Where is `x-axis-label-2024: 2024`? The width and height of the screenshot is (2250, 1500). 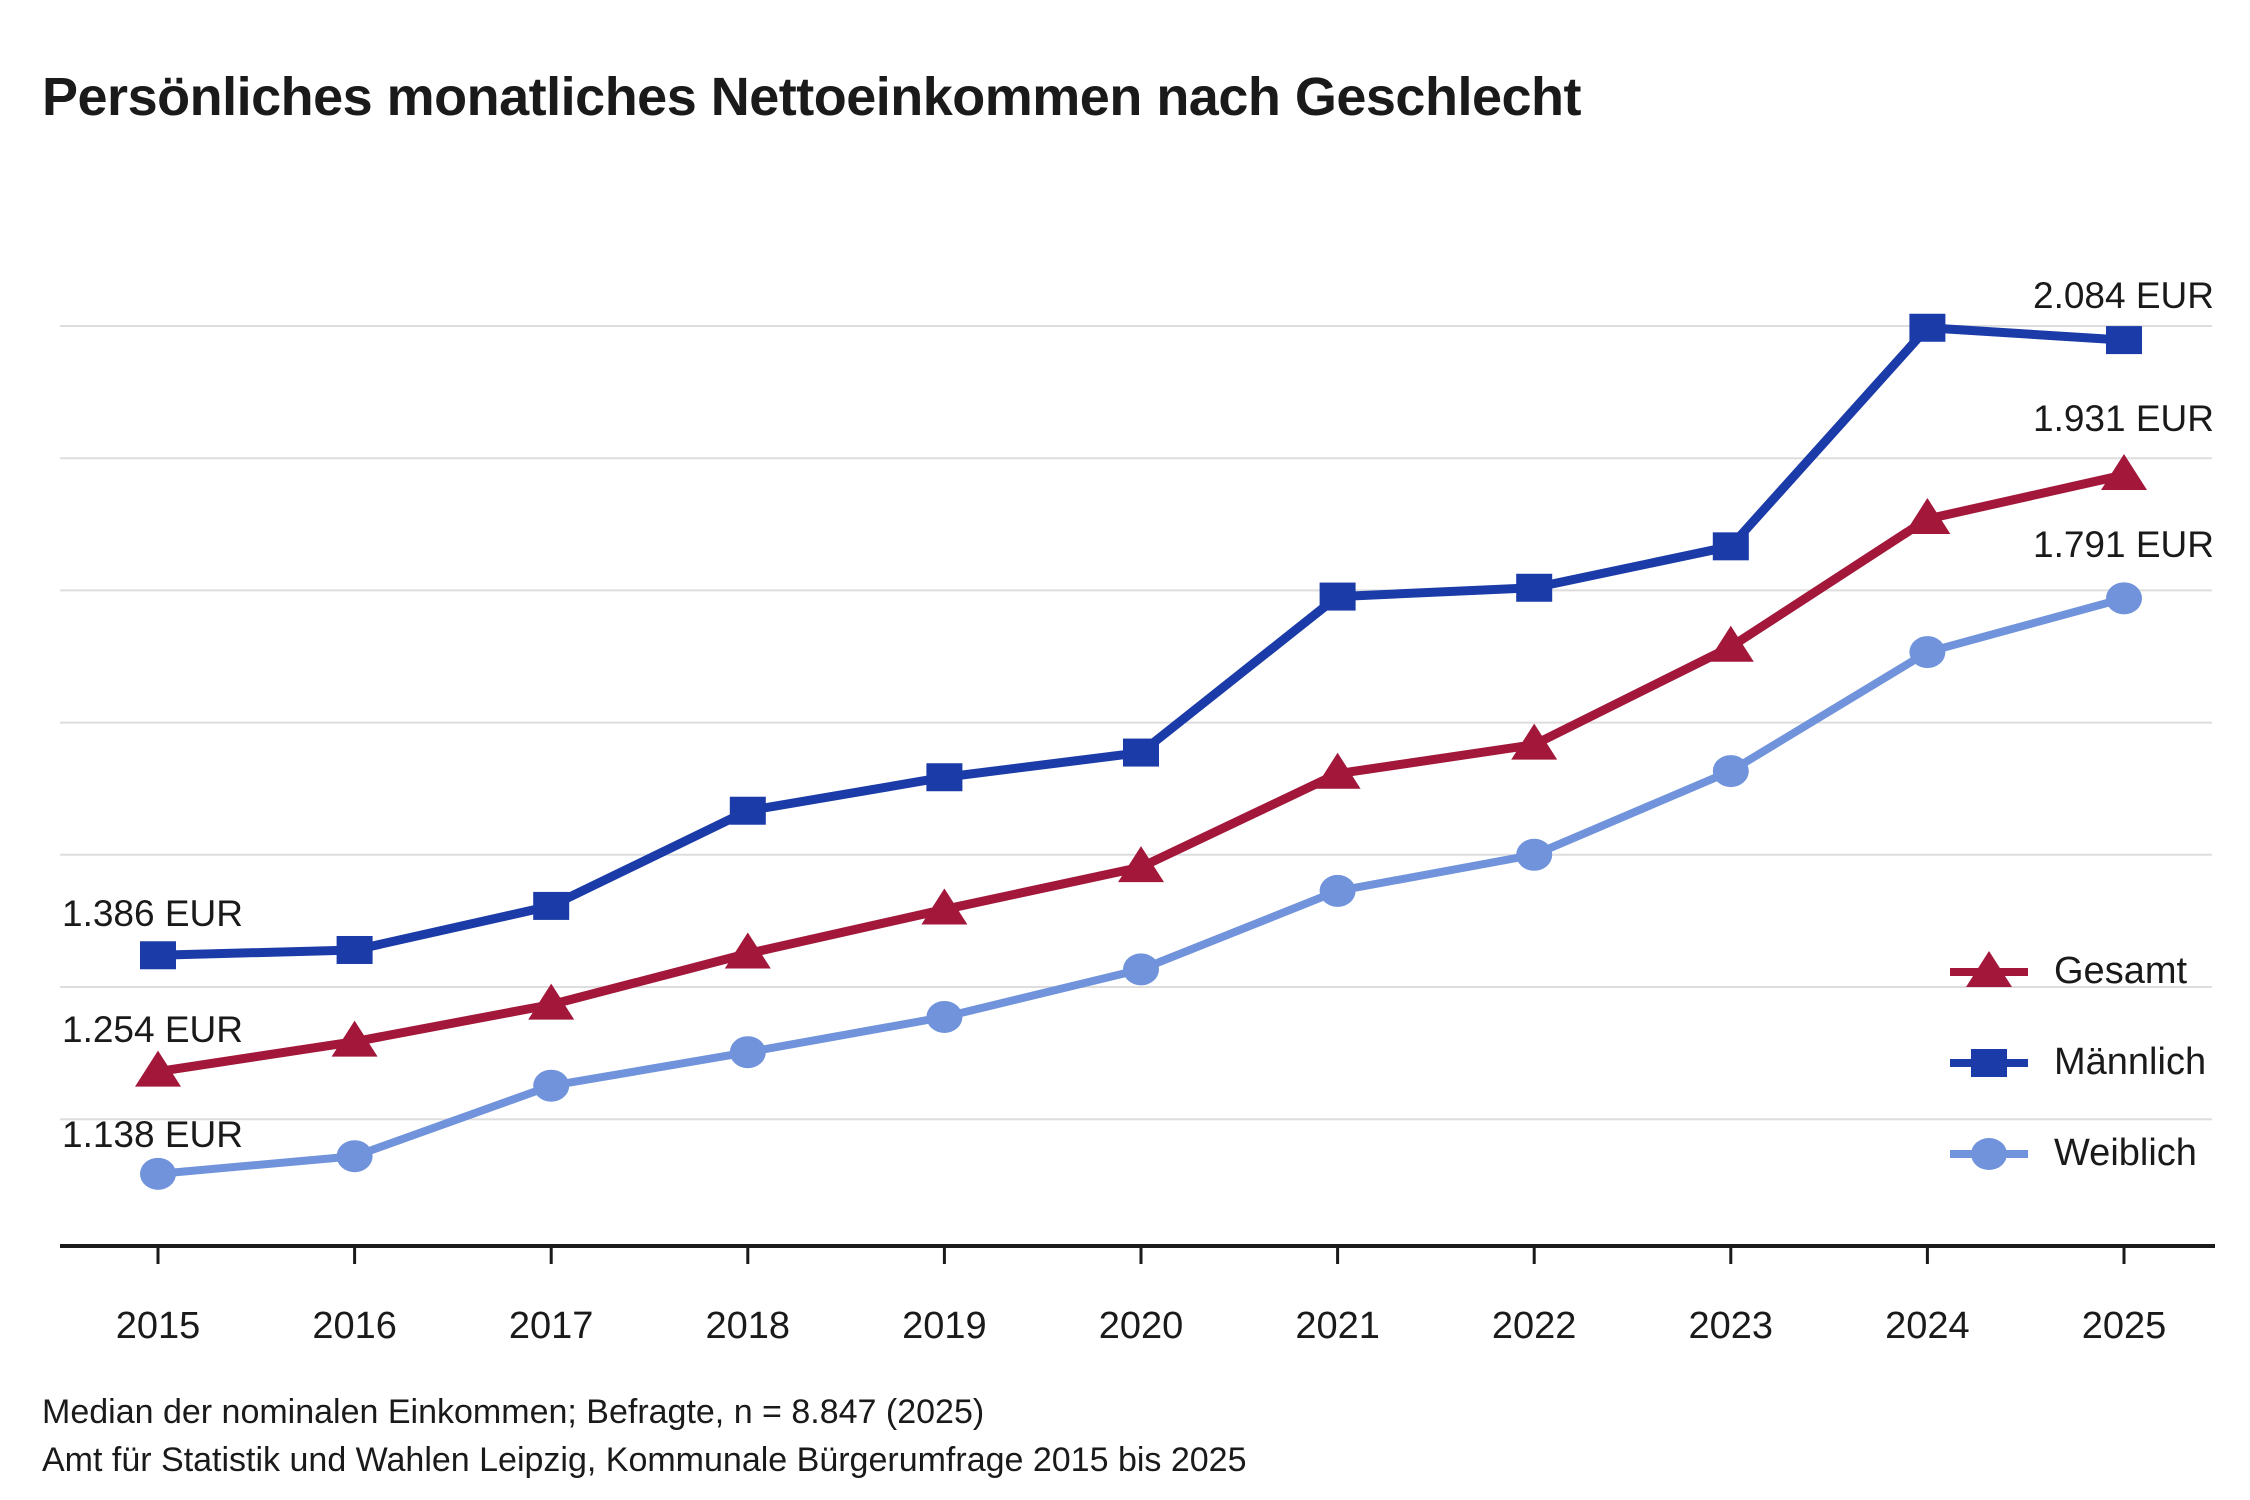 x-axis-label-2024: 2024 is located at coordinates (1927, 1326).